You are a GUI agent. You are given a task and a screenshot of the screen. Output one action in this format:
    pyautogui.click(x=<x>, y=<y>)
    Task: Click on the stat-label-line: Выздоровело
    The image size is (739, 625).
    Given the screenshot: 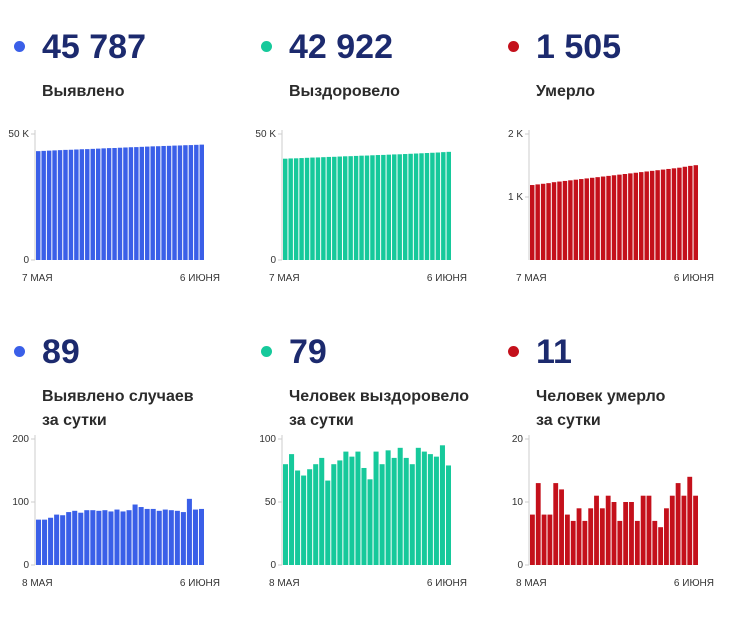 What is the action you would take?
    pyautogui.click(x=344, y=91)
    